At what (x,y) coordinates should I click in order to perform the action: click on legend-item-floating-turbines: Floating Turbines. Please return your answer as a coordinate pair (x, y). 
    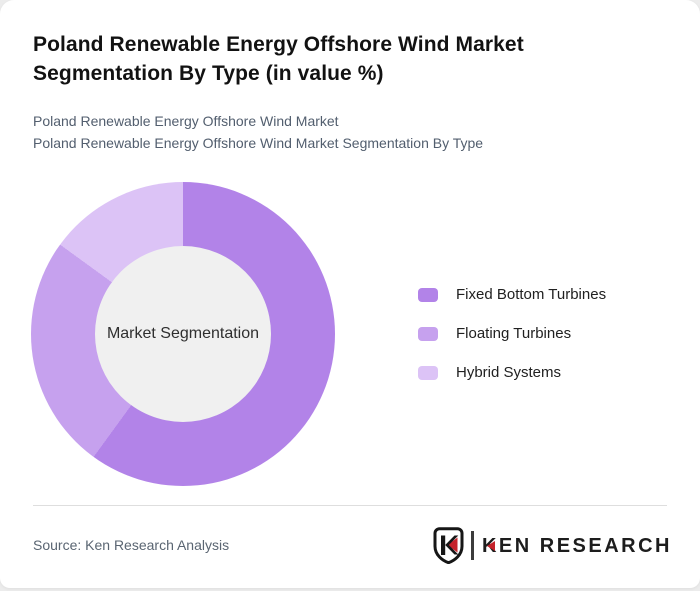
    Looking at the image, I should click on (512, 333).